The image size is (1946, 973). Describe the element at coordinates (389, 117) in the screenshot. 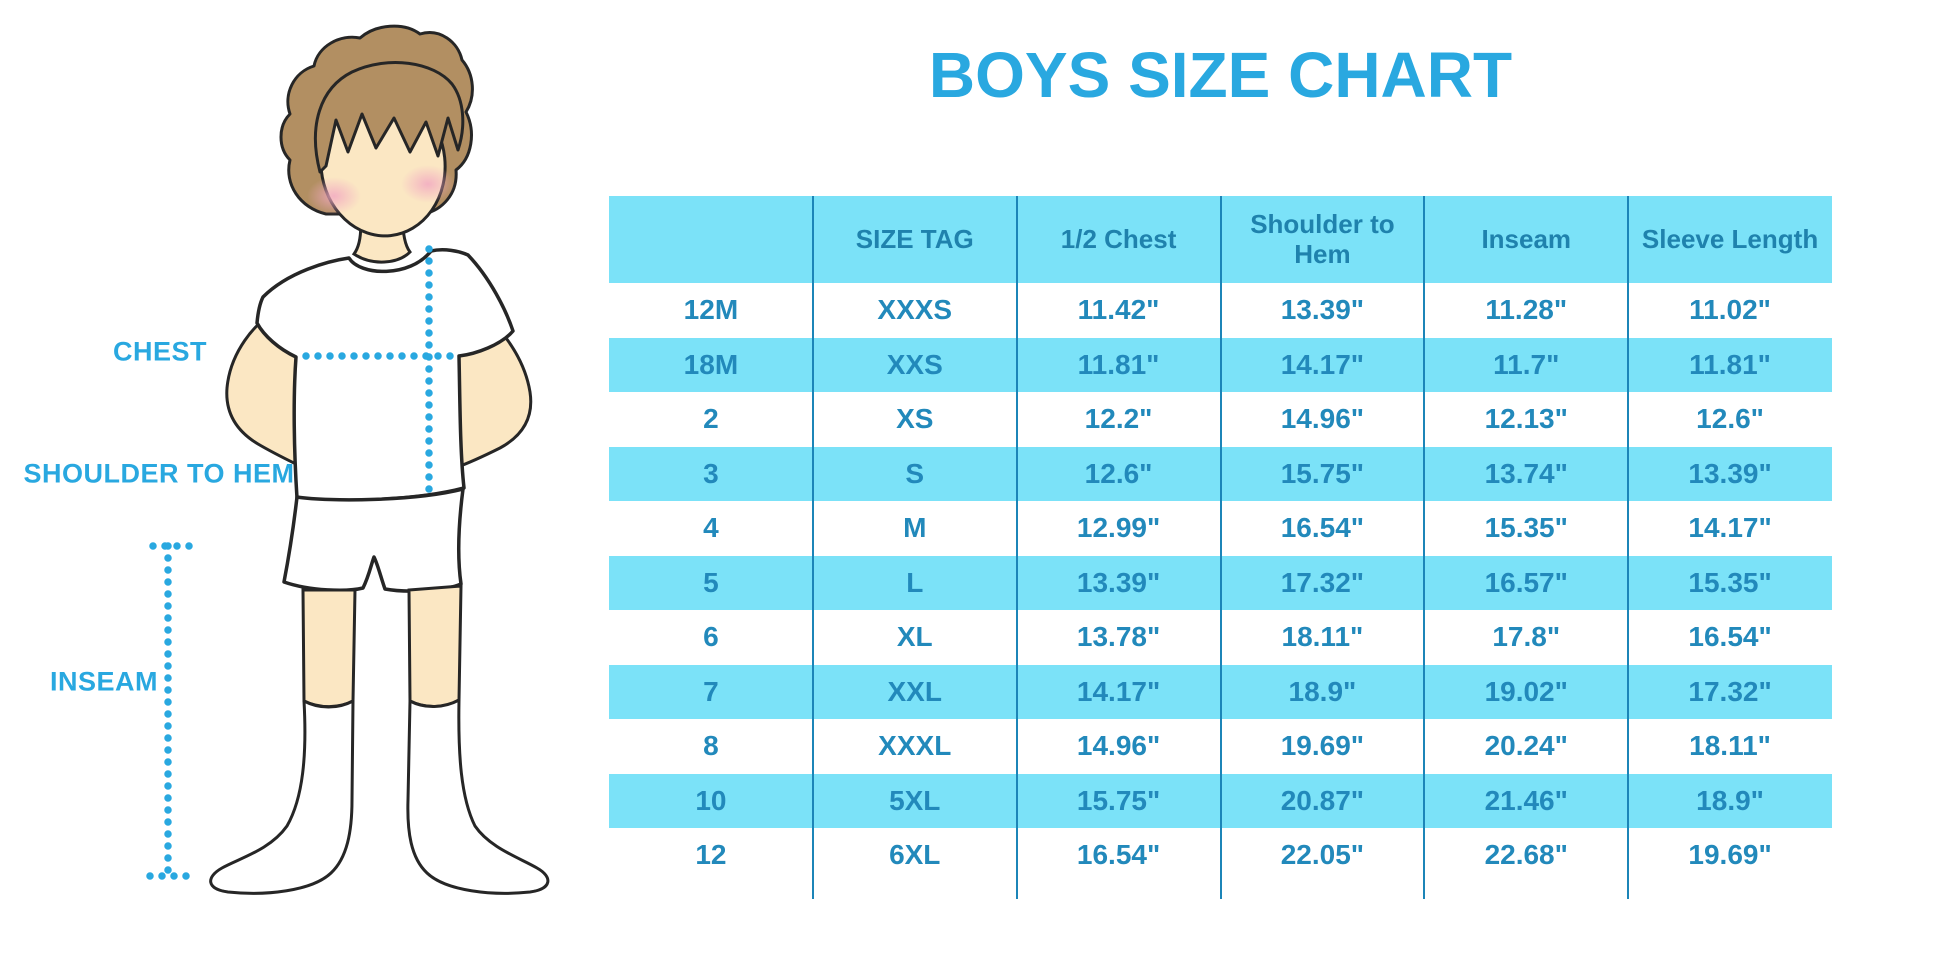

I see `hair-fringe` at that location.